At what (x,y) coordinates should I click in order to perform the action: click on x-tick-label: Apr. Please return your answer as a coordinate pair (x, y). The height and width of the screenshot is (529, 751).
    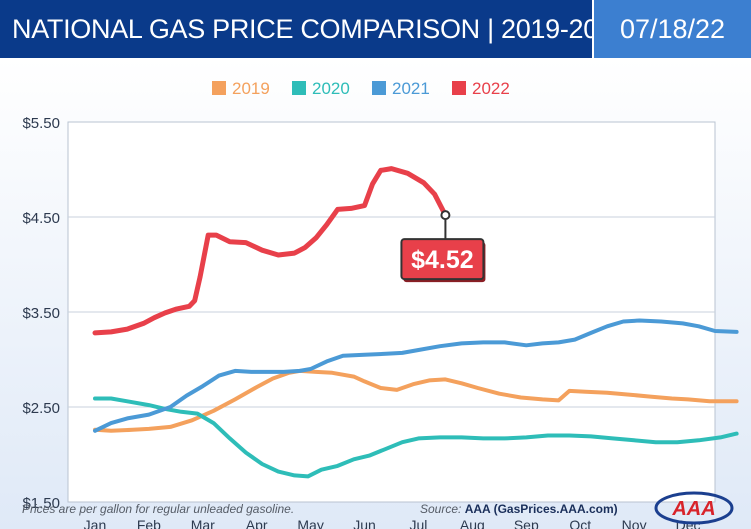
    Looking at the image, I should click on (257, 523).